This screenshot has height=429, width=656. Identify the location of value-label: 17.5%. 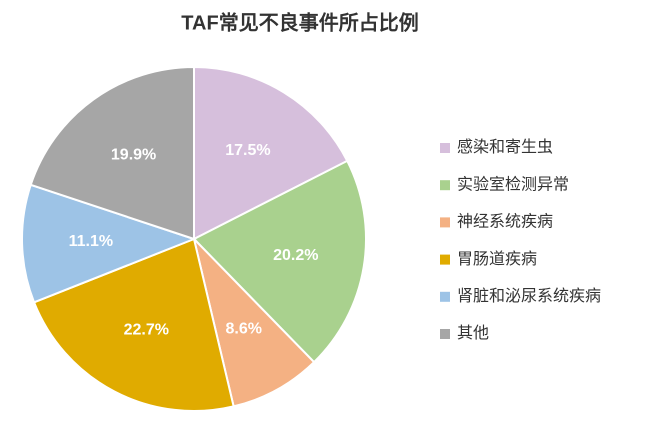
(247, 150).